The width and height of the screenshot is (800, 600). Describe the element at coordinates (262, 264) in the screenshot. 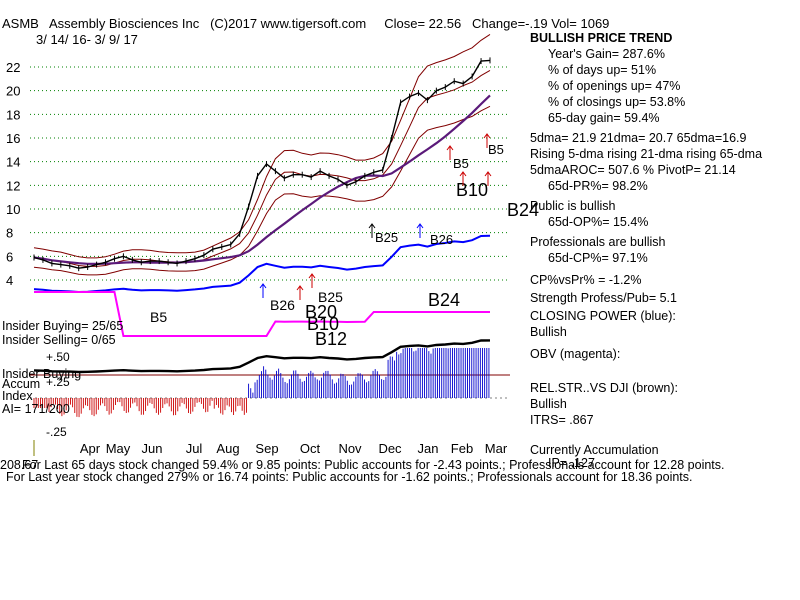

I see `closing-power-line` at that location.